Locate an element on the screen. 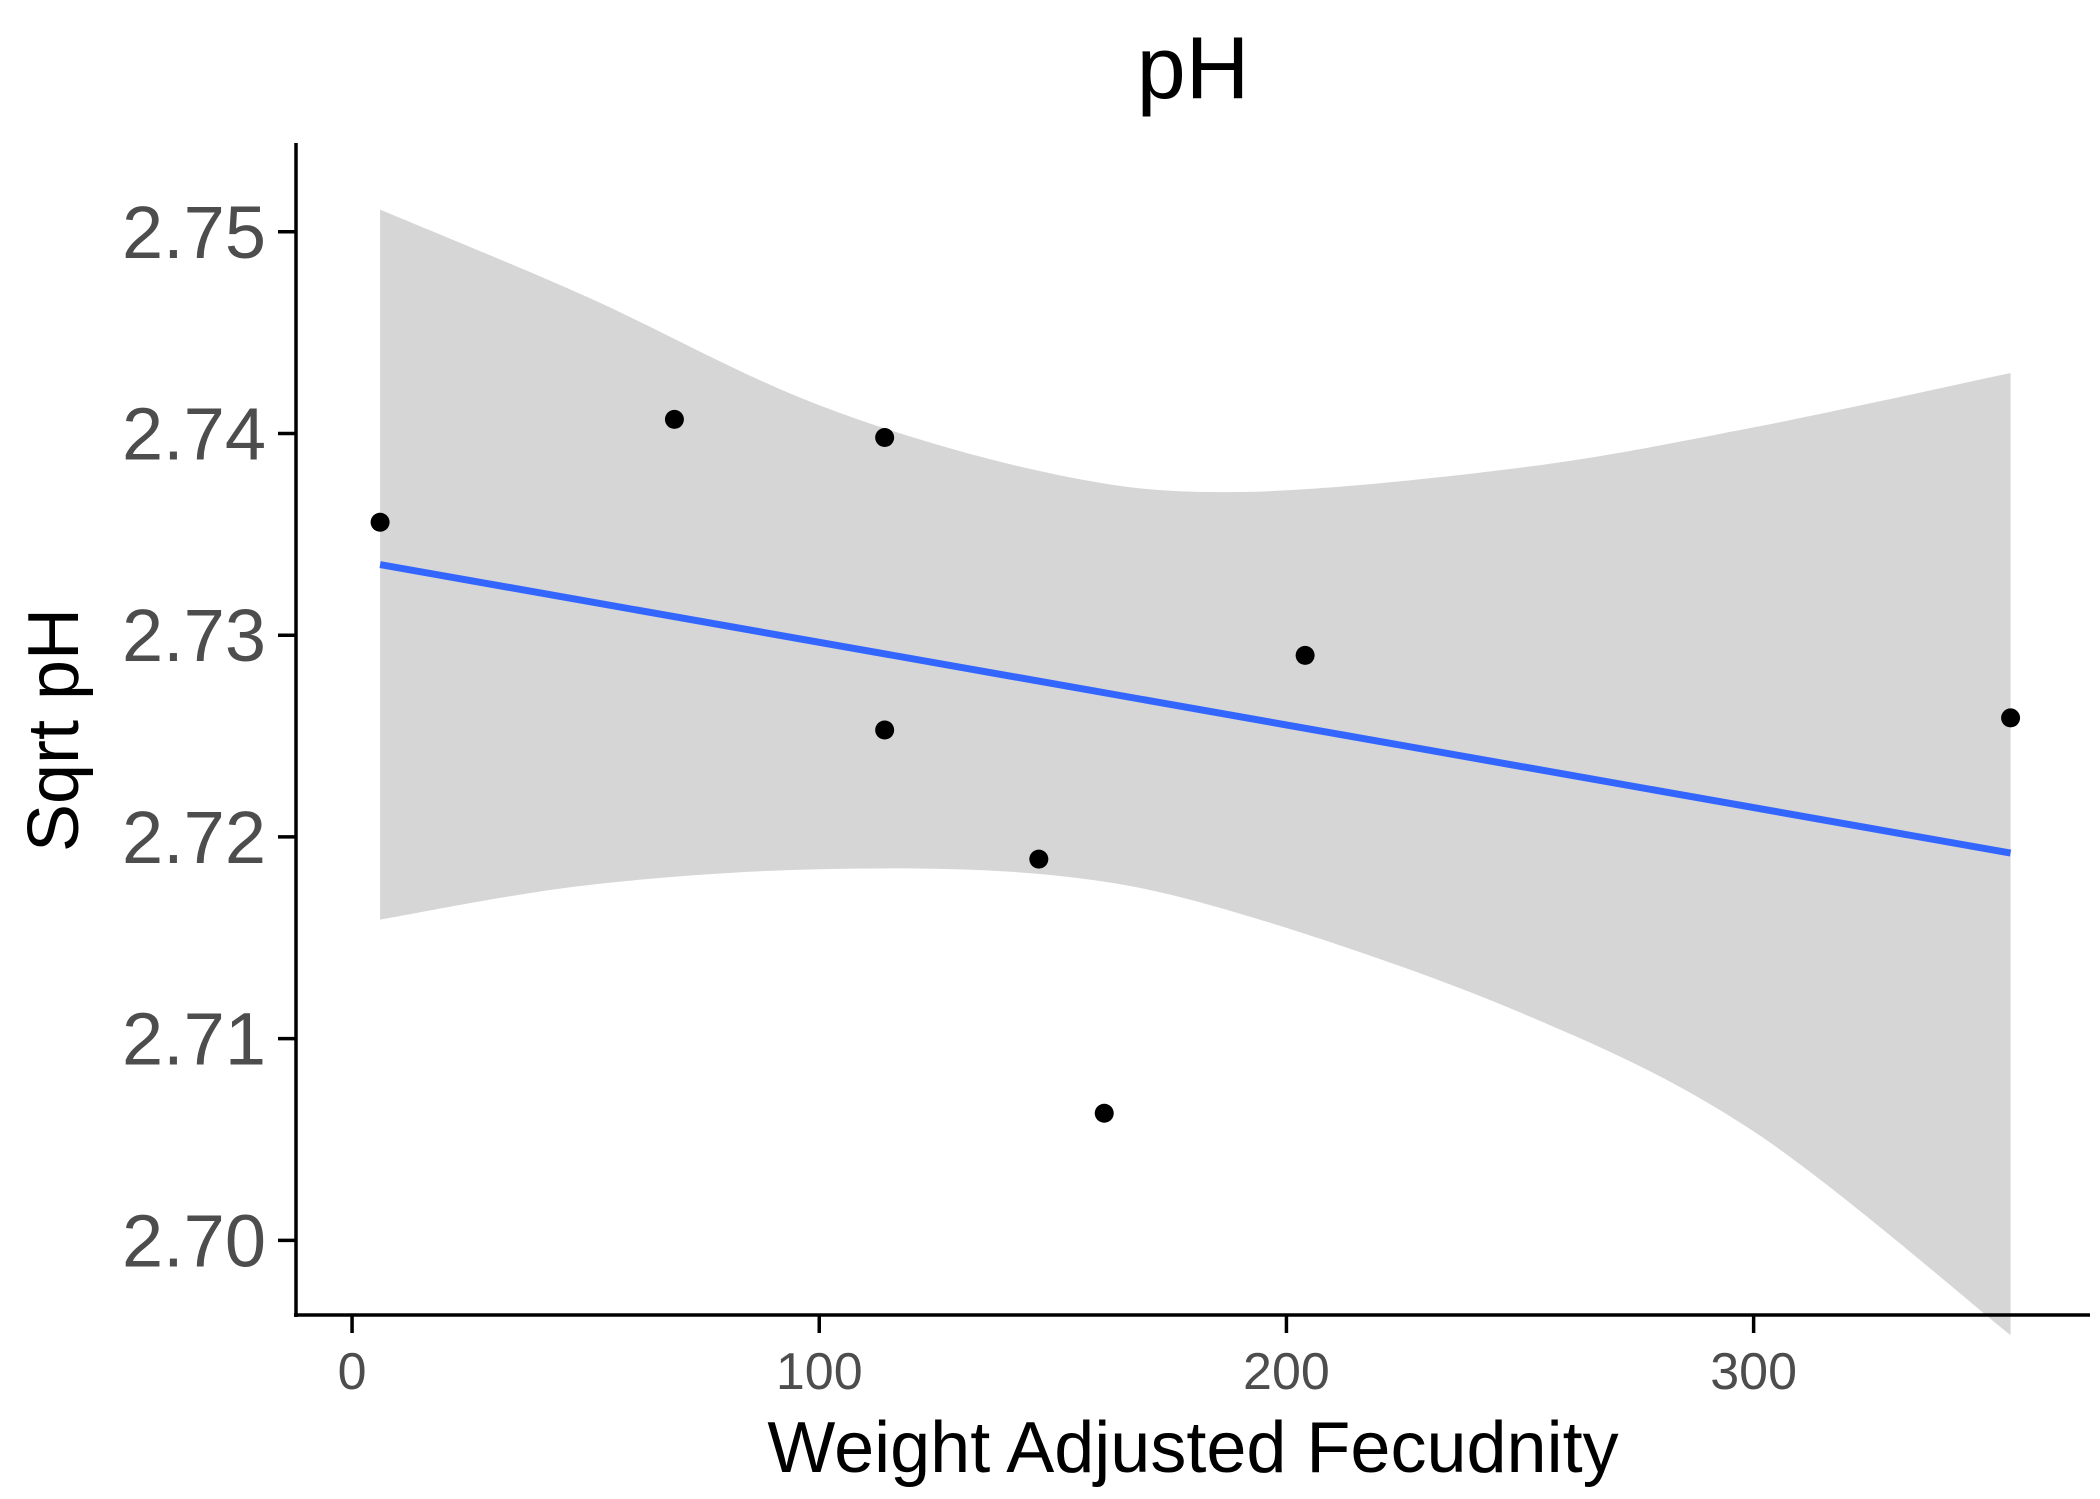 The width and height of the screenshot is (2100, 1499). y-axis-title: Sqrt pH is located at coordinates (54, 730).